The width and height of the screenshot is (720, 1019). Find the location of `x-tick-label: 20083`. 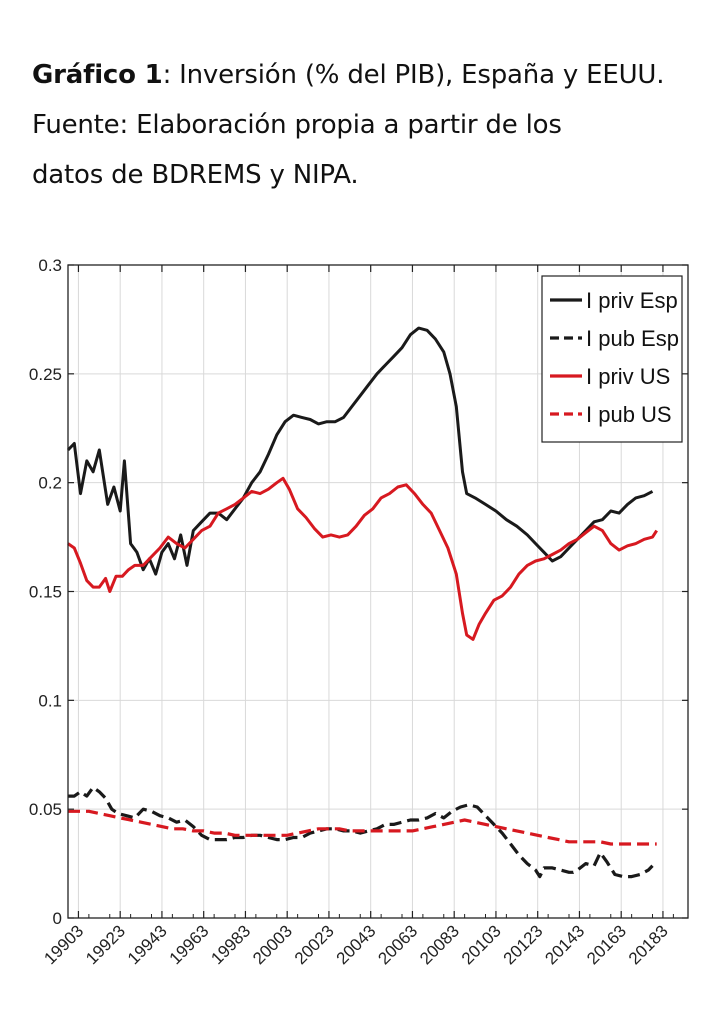

x-tick-label: 20083 is located at coordinates (439, 944).